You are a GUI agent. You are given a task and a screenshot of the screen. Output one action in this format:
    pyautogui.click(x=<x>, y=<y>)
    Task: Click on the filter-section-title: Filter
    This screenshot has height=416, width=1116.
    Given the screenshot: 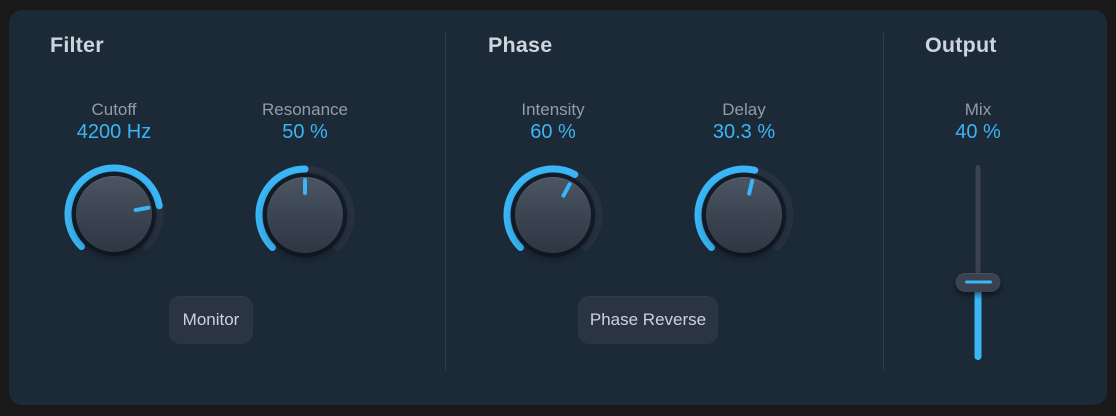 What is the action you would take?
    pyautogui.click(x=77, y=45)
    